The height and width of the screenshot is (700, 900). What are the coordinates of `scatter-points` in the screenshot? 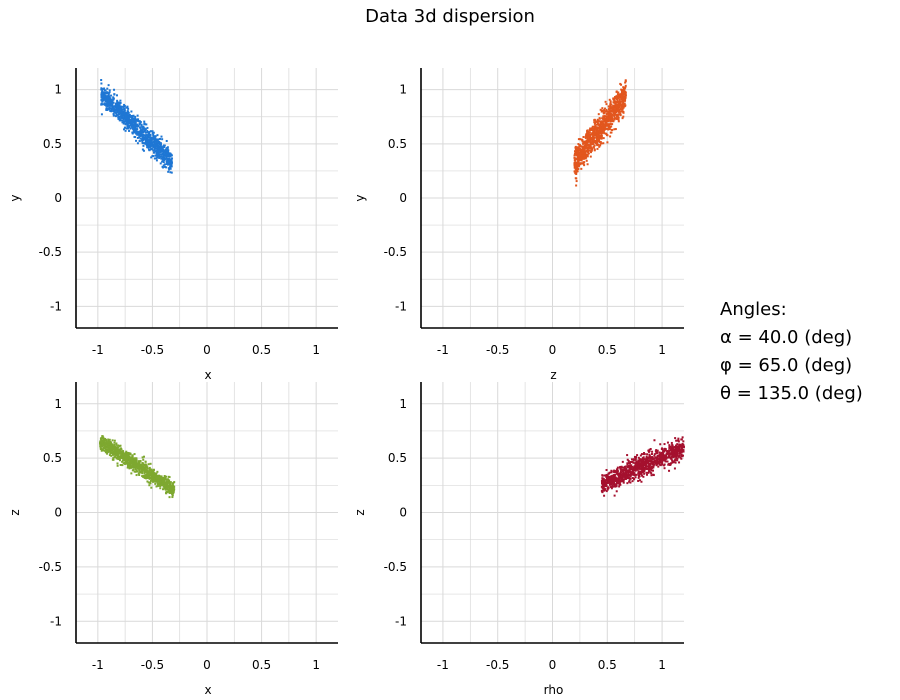 It's located at (600, 133).